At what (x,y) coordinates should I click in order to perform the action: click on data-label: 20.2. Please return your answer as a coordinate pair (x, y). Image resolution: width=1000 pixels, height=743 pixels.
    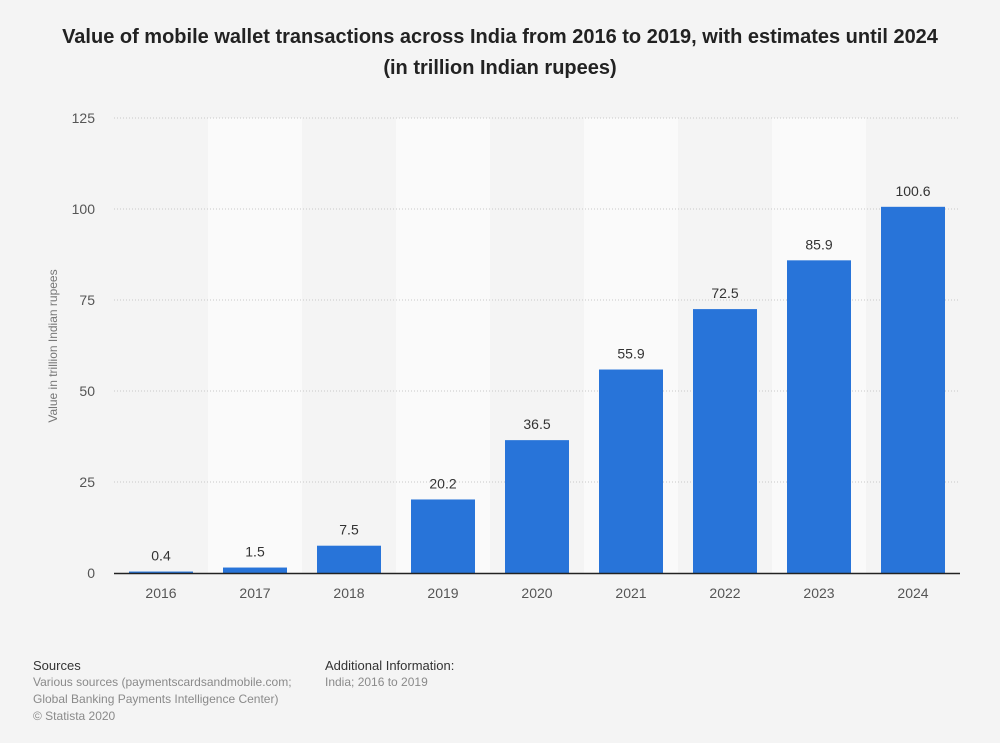
    Looking at the image, I should click on (442, 483).